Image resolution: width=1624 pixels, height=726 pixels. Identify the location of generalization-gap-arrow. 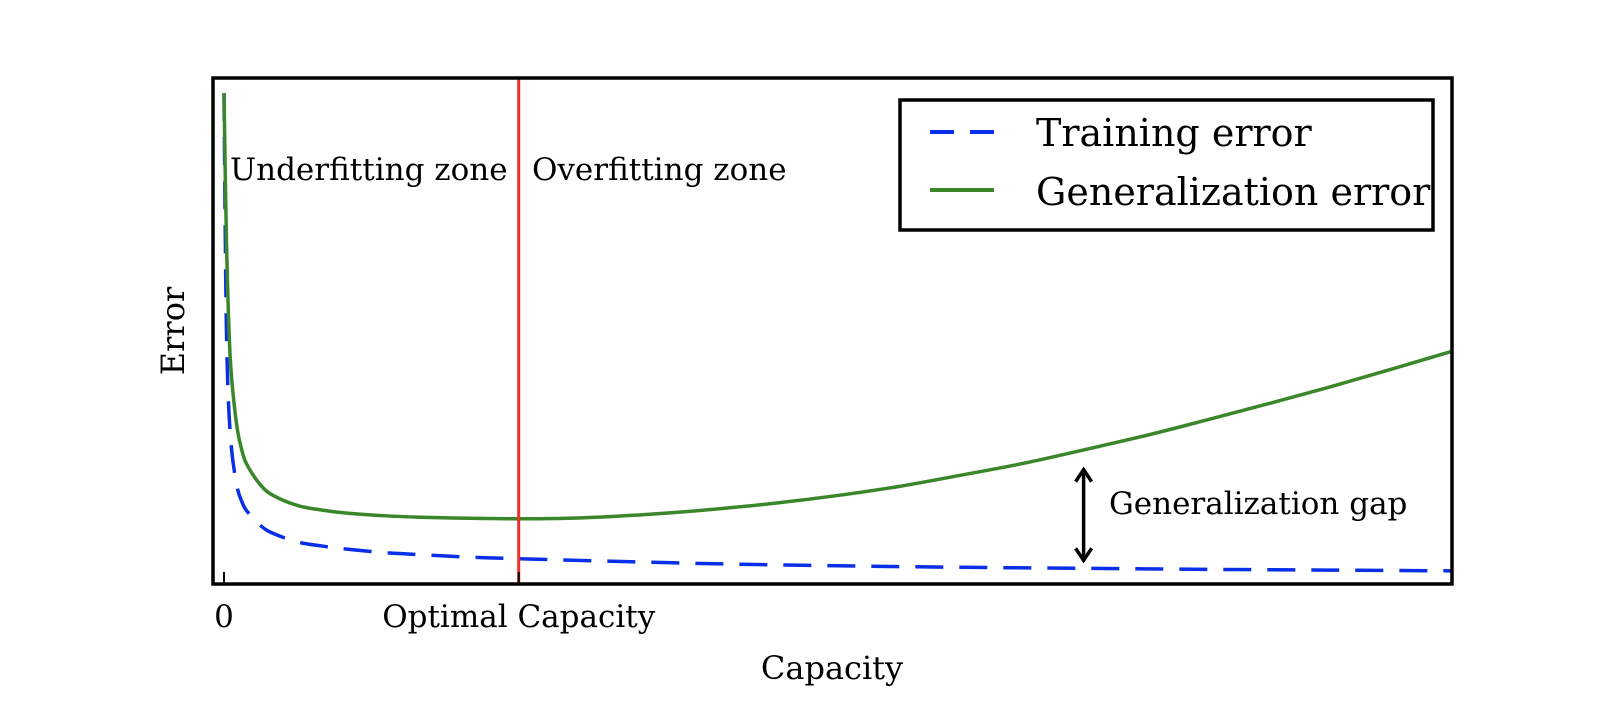
(1084, 515).